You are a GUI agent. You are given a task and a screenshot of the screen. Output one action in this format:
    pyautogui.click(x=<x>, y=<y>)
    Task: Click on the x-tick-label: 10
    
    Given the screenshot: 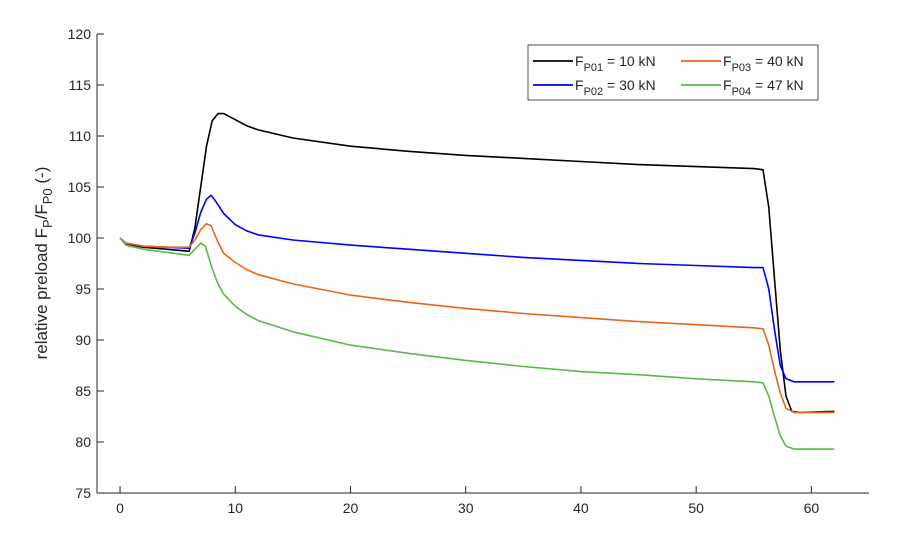 What is the action you would take?
    pyautogui.click(x=235, y=508)
    